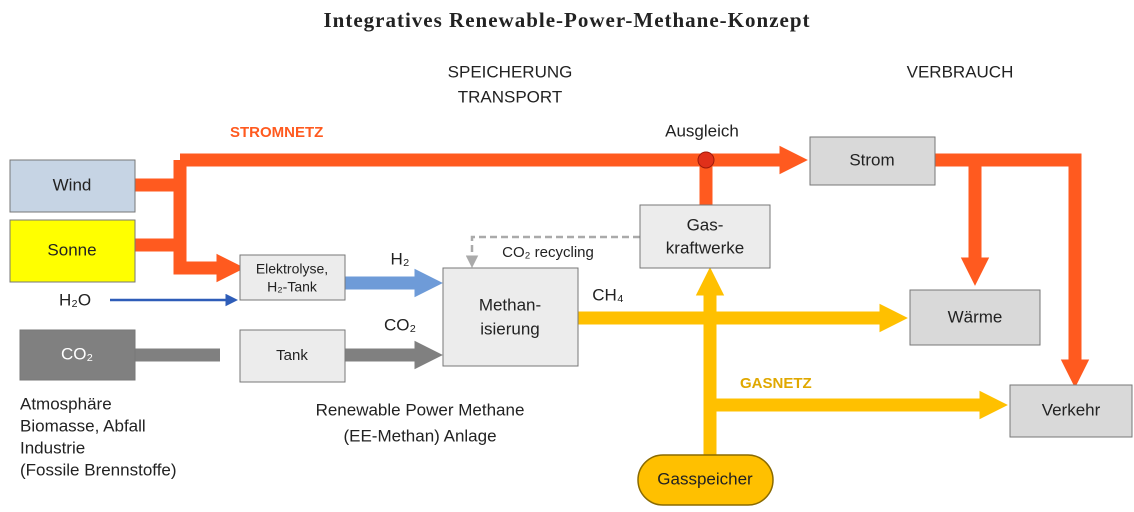 The width and height of the screenshot is (1134, 512). Describe the element at coordinates (510, 71) in the screenshot. I see `header: SPEICHERUNG` at that location.